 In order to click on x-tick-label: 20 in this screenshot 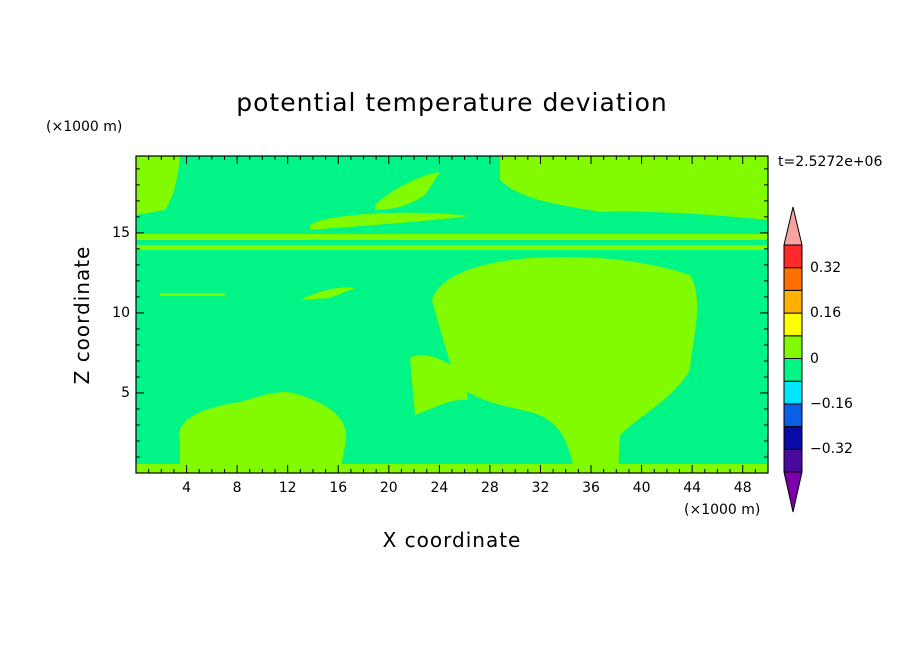, I will do `click(388, 488)`.